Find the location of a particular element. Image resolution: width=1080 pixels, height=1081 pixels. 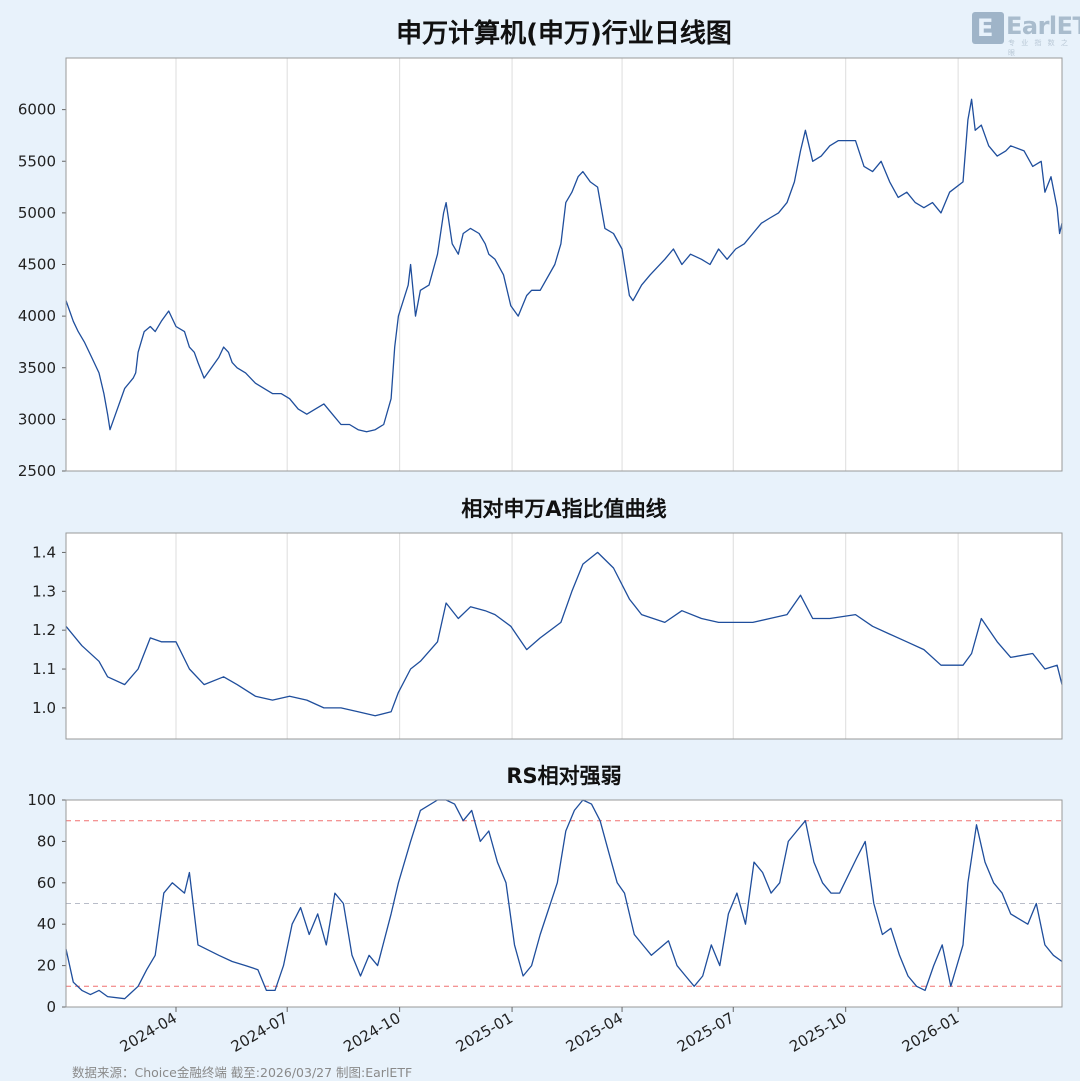

y-tick-label: 40 is located at coordinates (46, 924).